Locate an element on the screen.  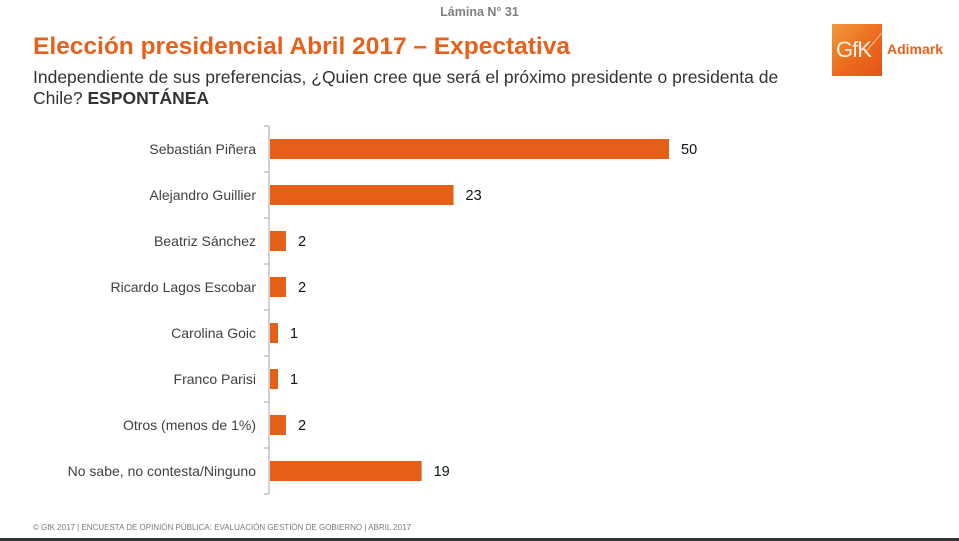
category-label: Carolina Goic is located at coordinates (213, 333).